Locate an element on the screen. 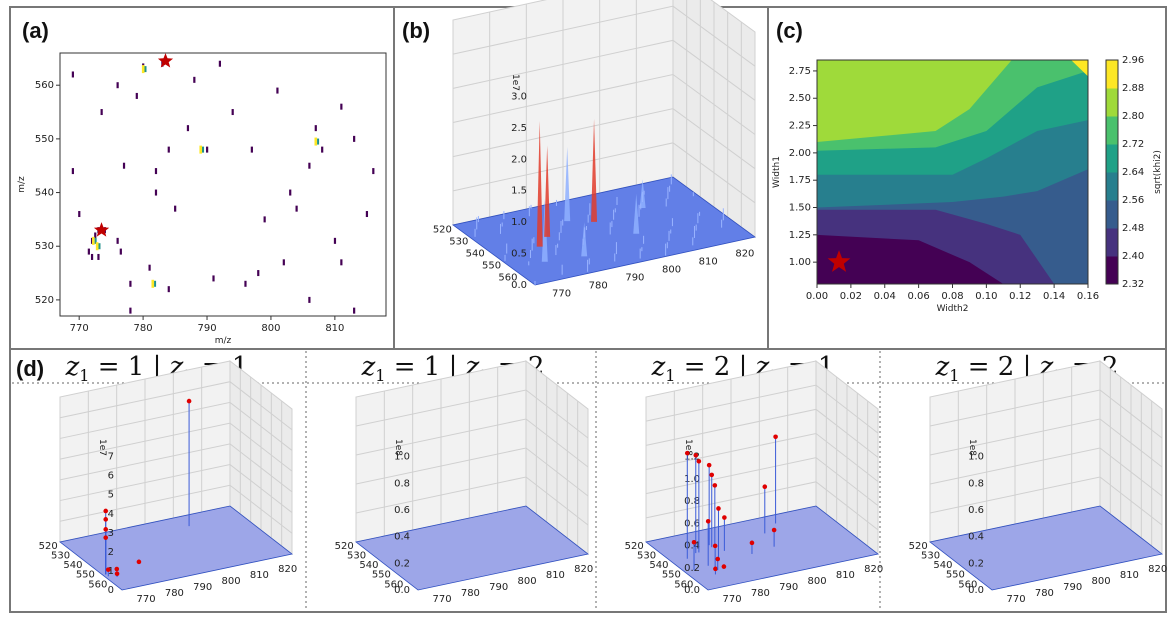  panel-title-part: 1 is located at coordinates (954, 375).